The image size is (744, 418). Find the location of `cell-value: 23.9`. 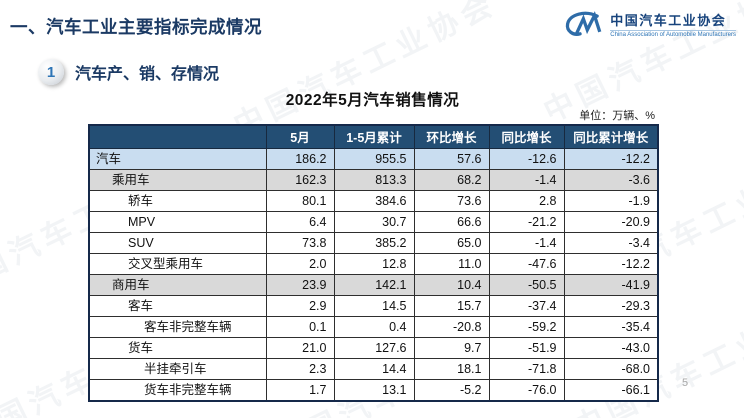

cell-value: 23.9 is located at coordinates (300, 284).